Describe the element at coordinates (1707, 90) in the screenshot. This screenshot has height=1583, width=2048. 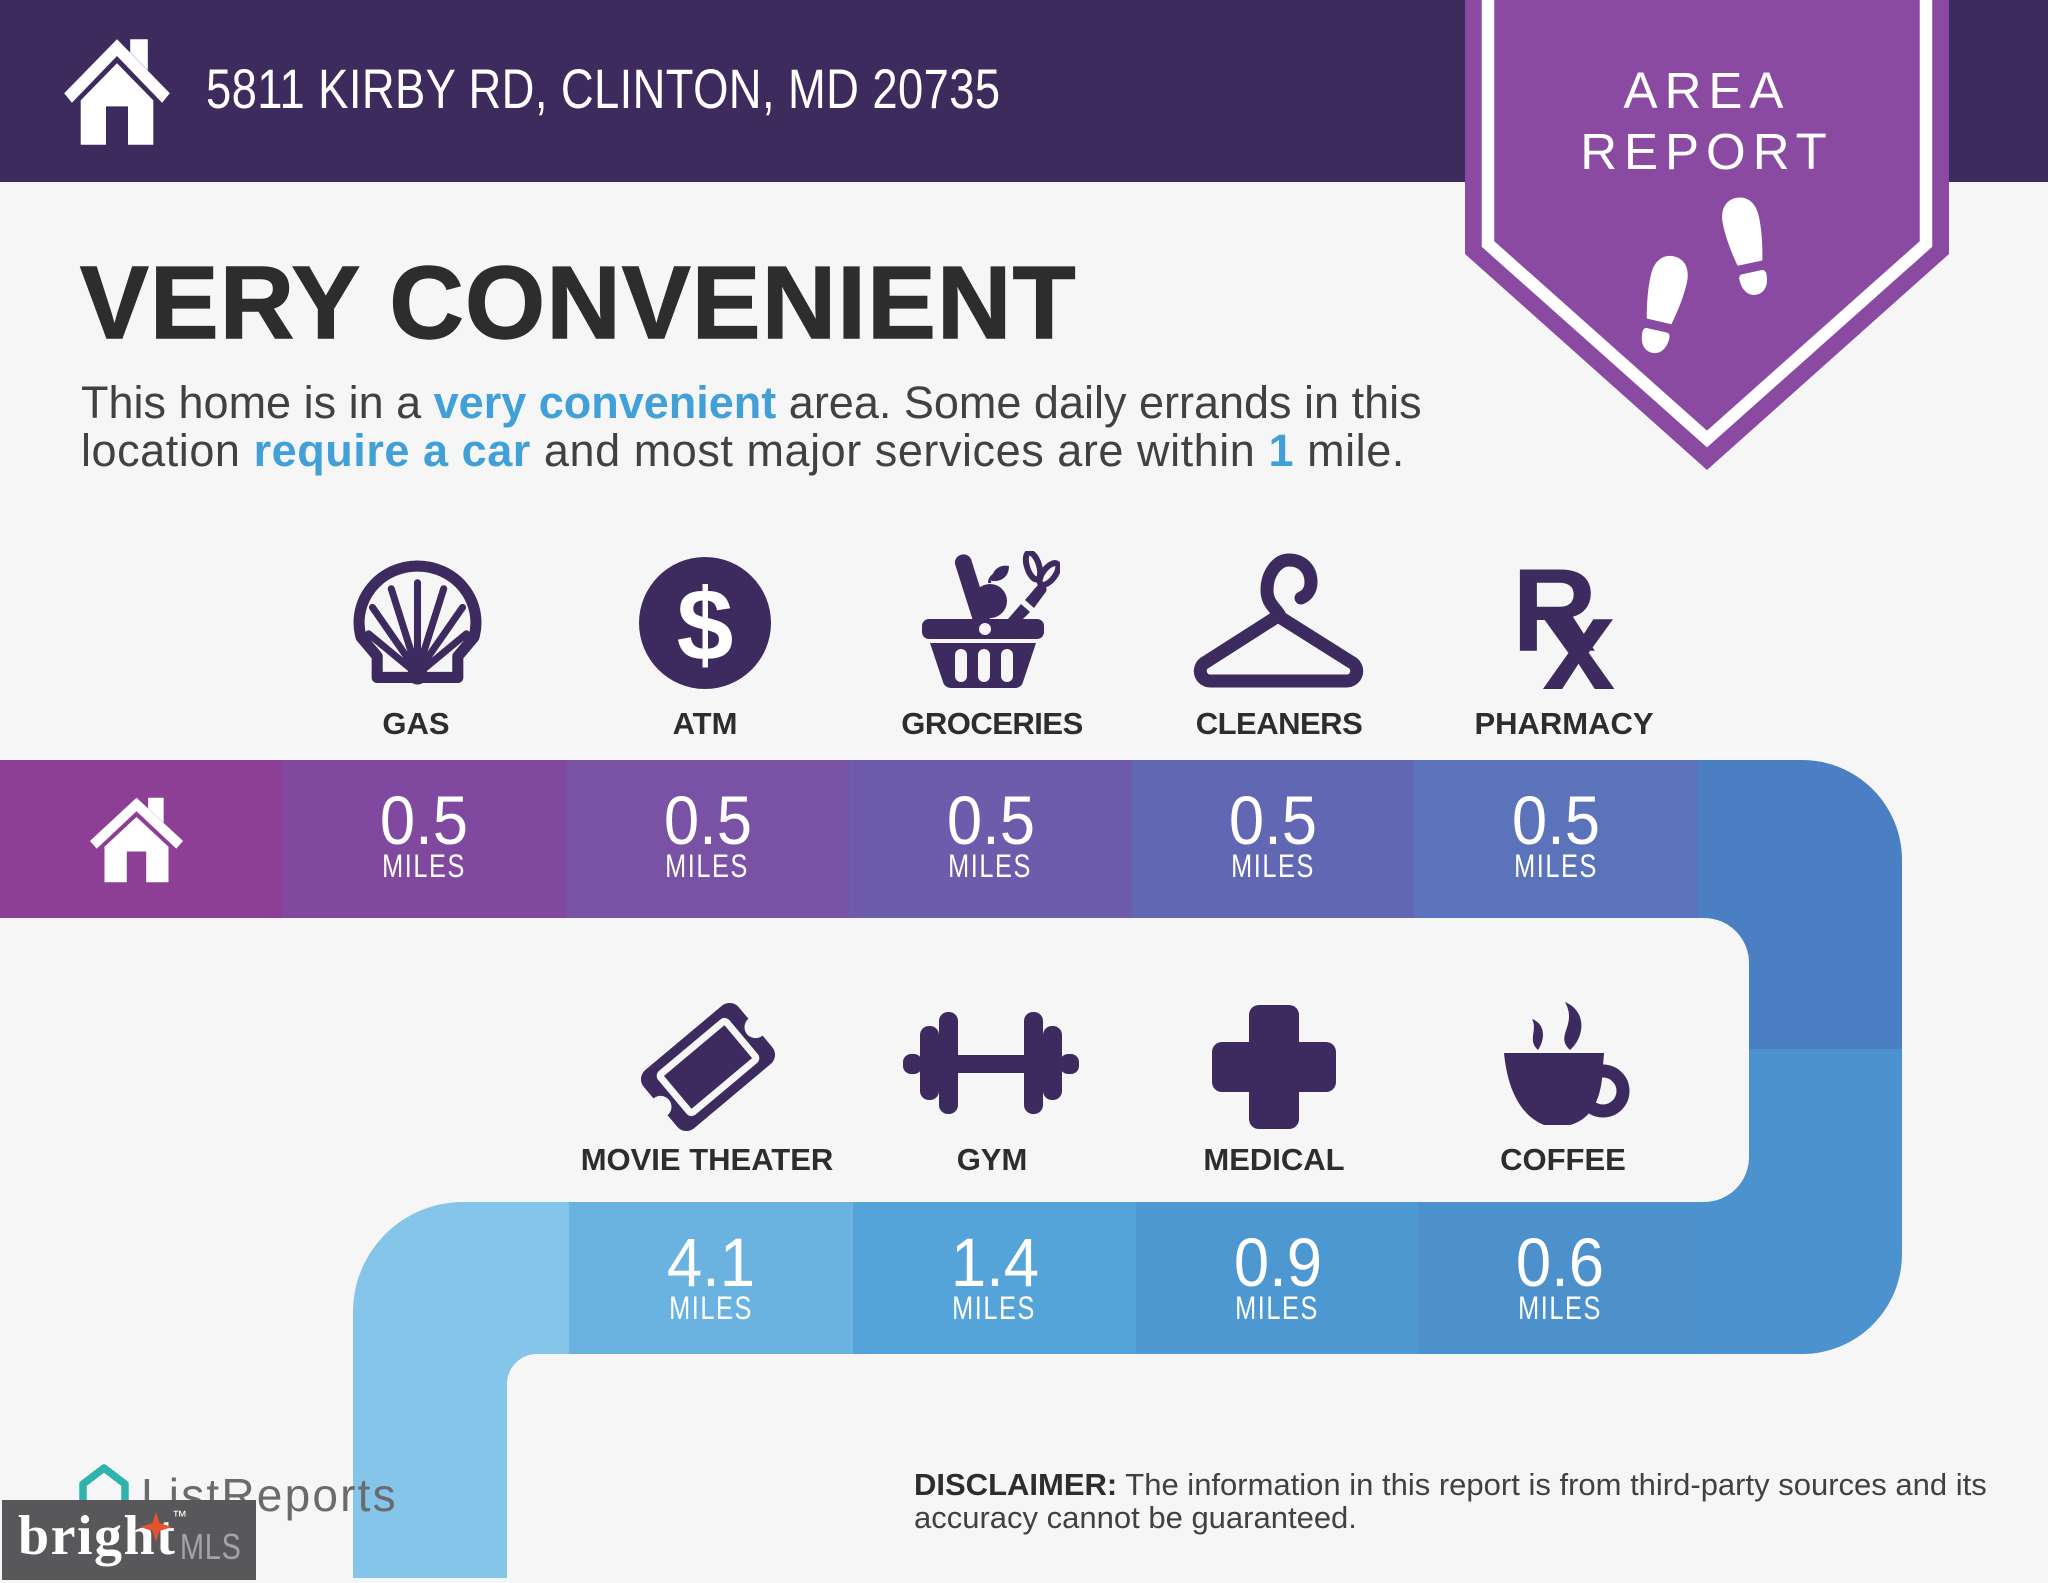
I see `svg-text: AREA` at that location.